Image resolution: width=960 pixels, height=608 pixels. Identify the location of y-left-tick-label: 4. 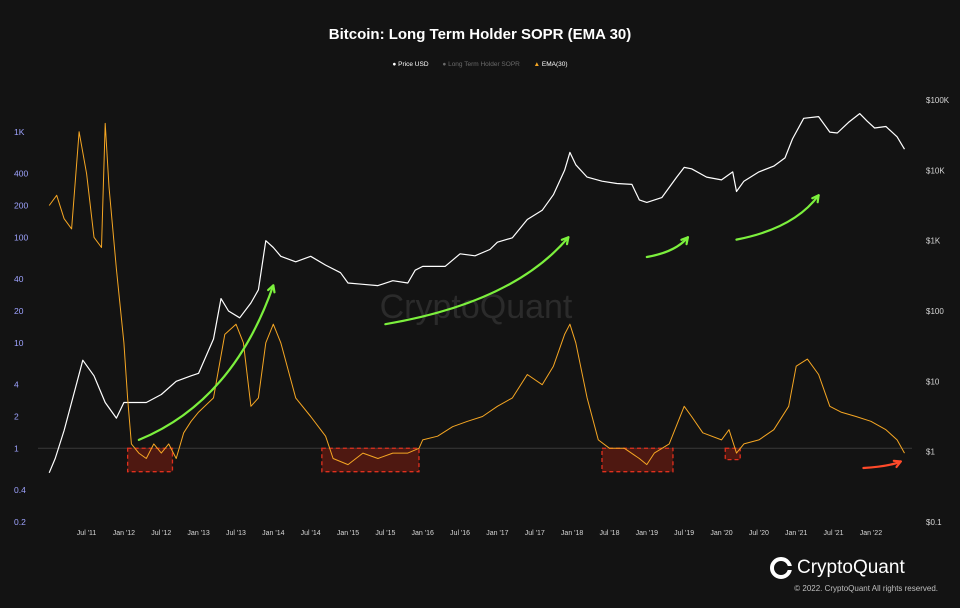
(16, 385).